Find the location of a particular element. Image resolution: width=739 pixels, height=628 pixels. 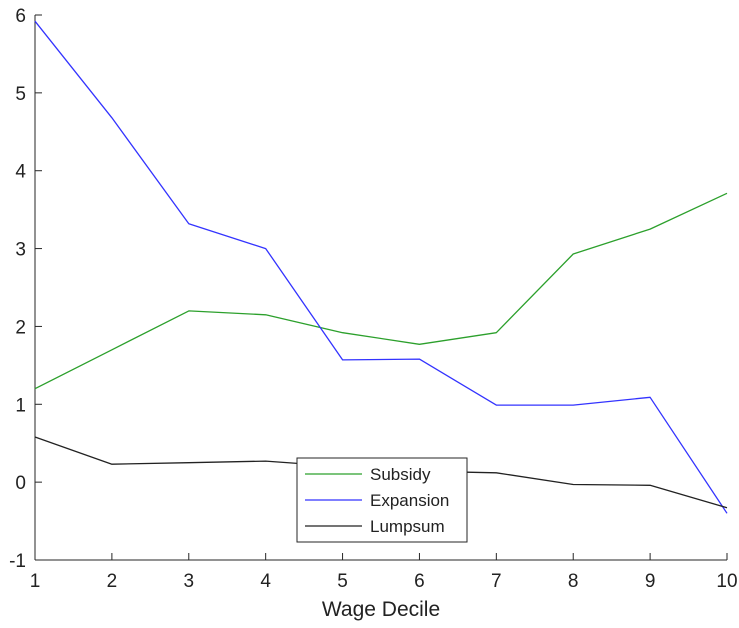

y-tick-label: 0 is located at coordinates (20, 483).